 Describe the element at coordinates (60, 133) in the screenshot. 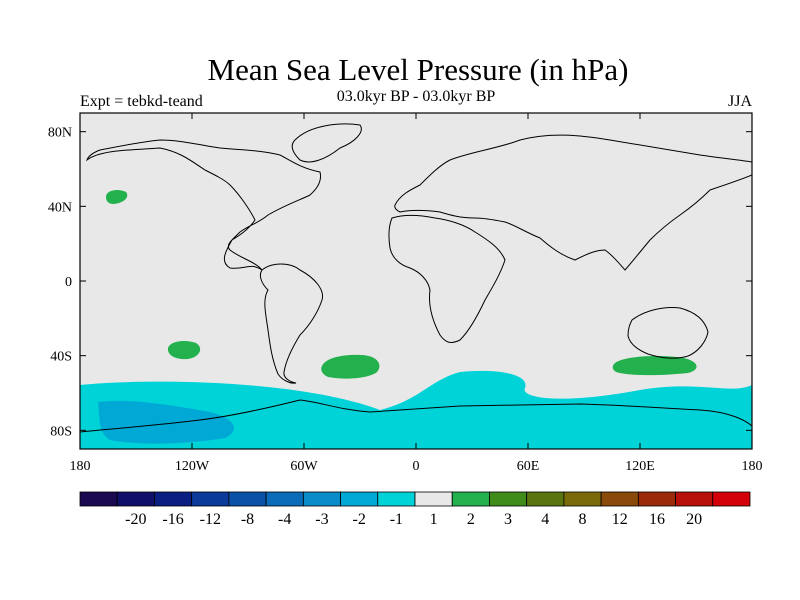

I see `lat-tick-label: 80N` at that location.